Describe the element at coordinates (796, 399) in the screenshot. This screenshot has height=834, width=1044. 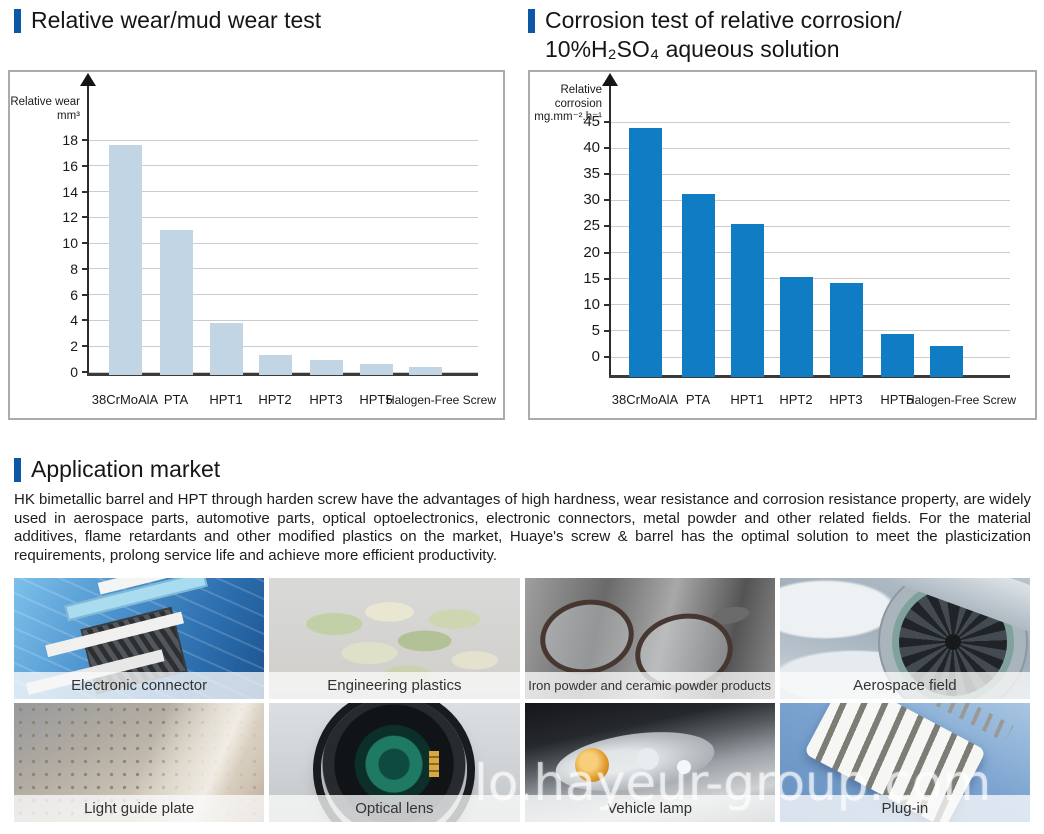
I see `x-category-label: HPT2` at that location.